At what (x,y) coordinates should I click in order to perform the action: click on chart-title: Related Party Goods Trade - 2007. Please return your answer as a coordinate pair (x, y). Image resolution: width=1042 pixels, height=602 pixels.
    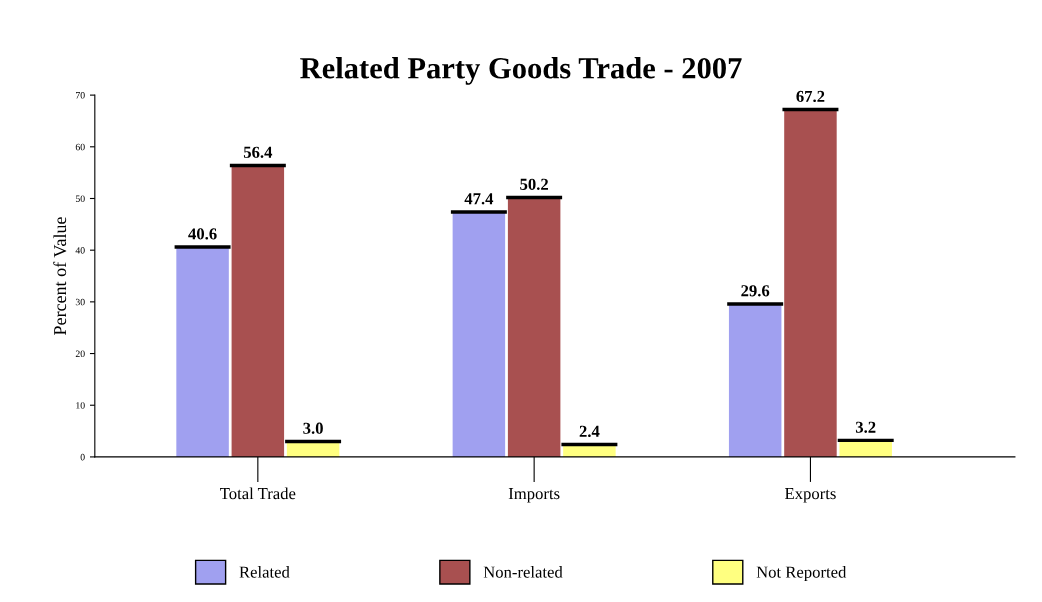
    Looking at the image, I should click on (521, 71).